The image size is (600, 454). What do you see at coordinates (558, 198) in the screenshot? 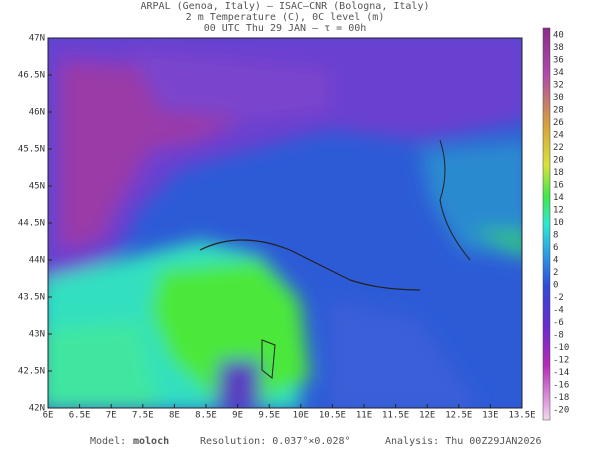
I see `colorbar-label: 14` at bounding box center [558, 198].